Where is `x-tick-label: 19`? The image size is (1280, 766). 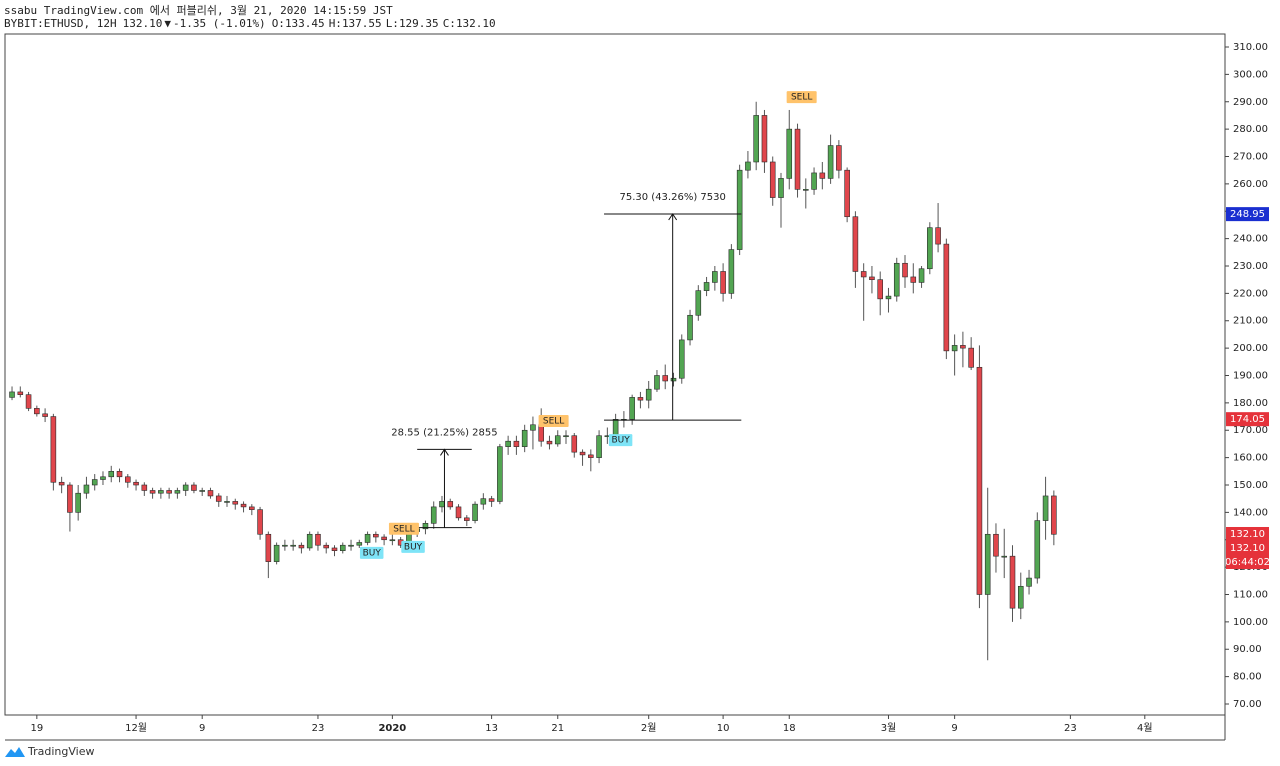 x-tick-label: 19 is located at coordinates (36, 728).